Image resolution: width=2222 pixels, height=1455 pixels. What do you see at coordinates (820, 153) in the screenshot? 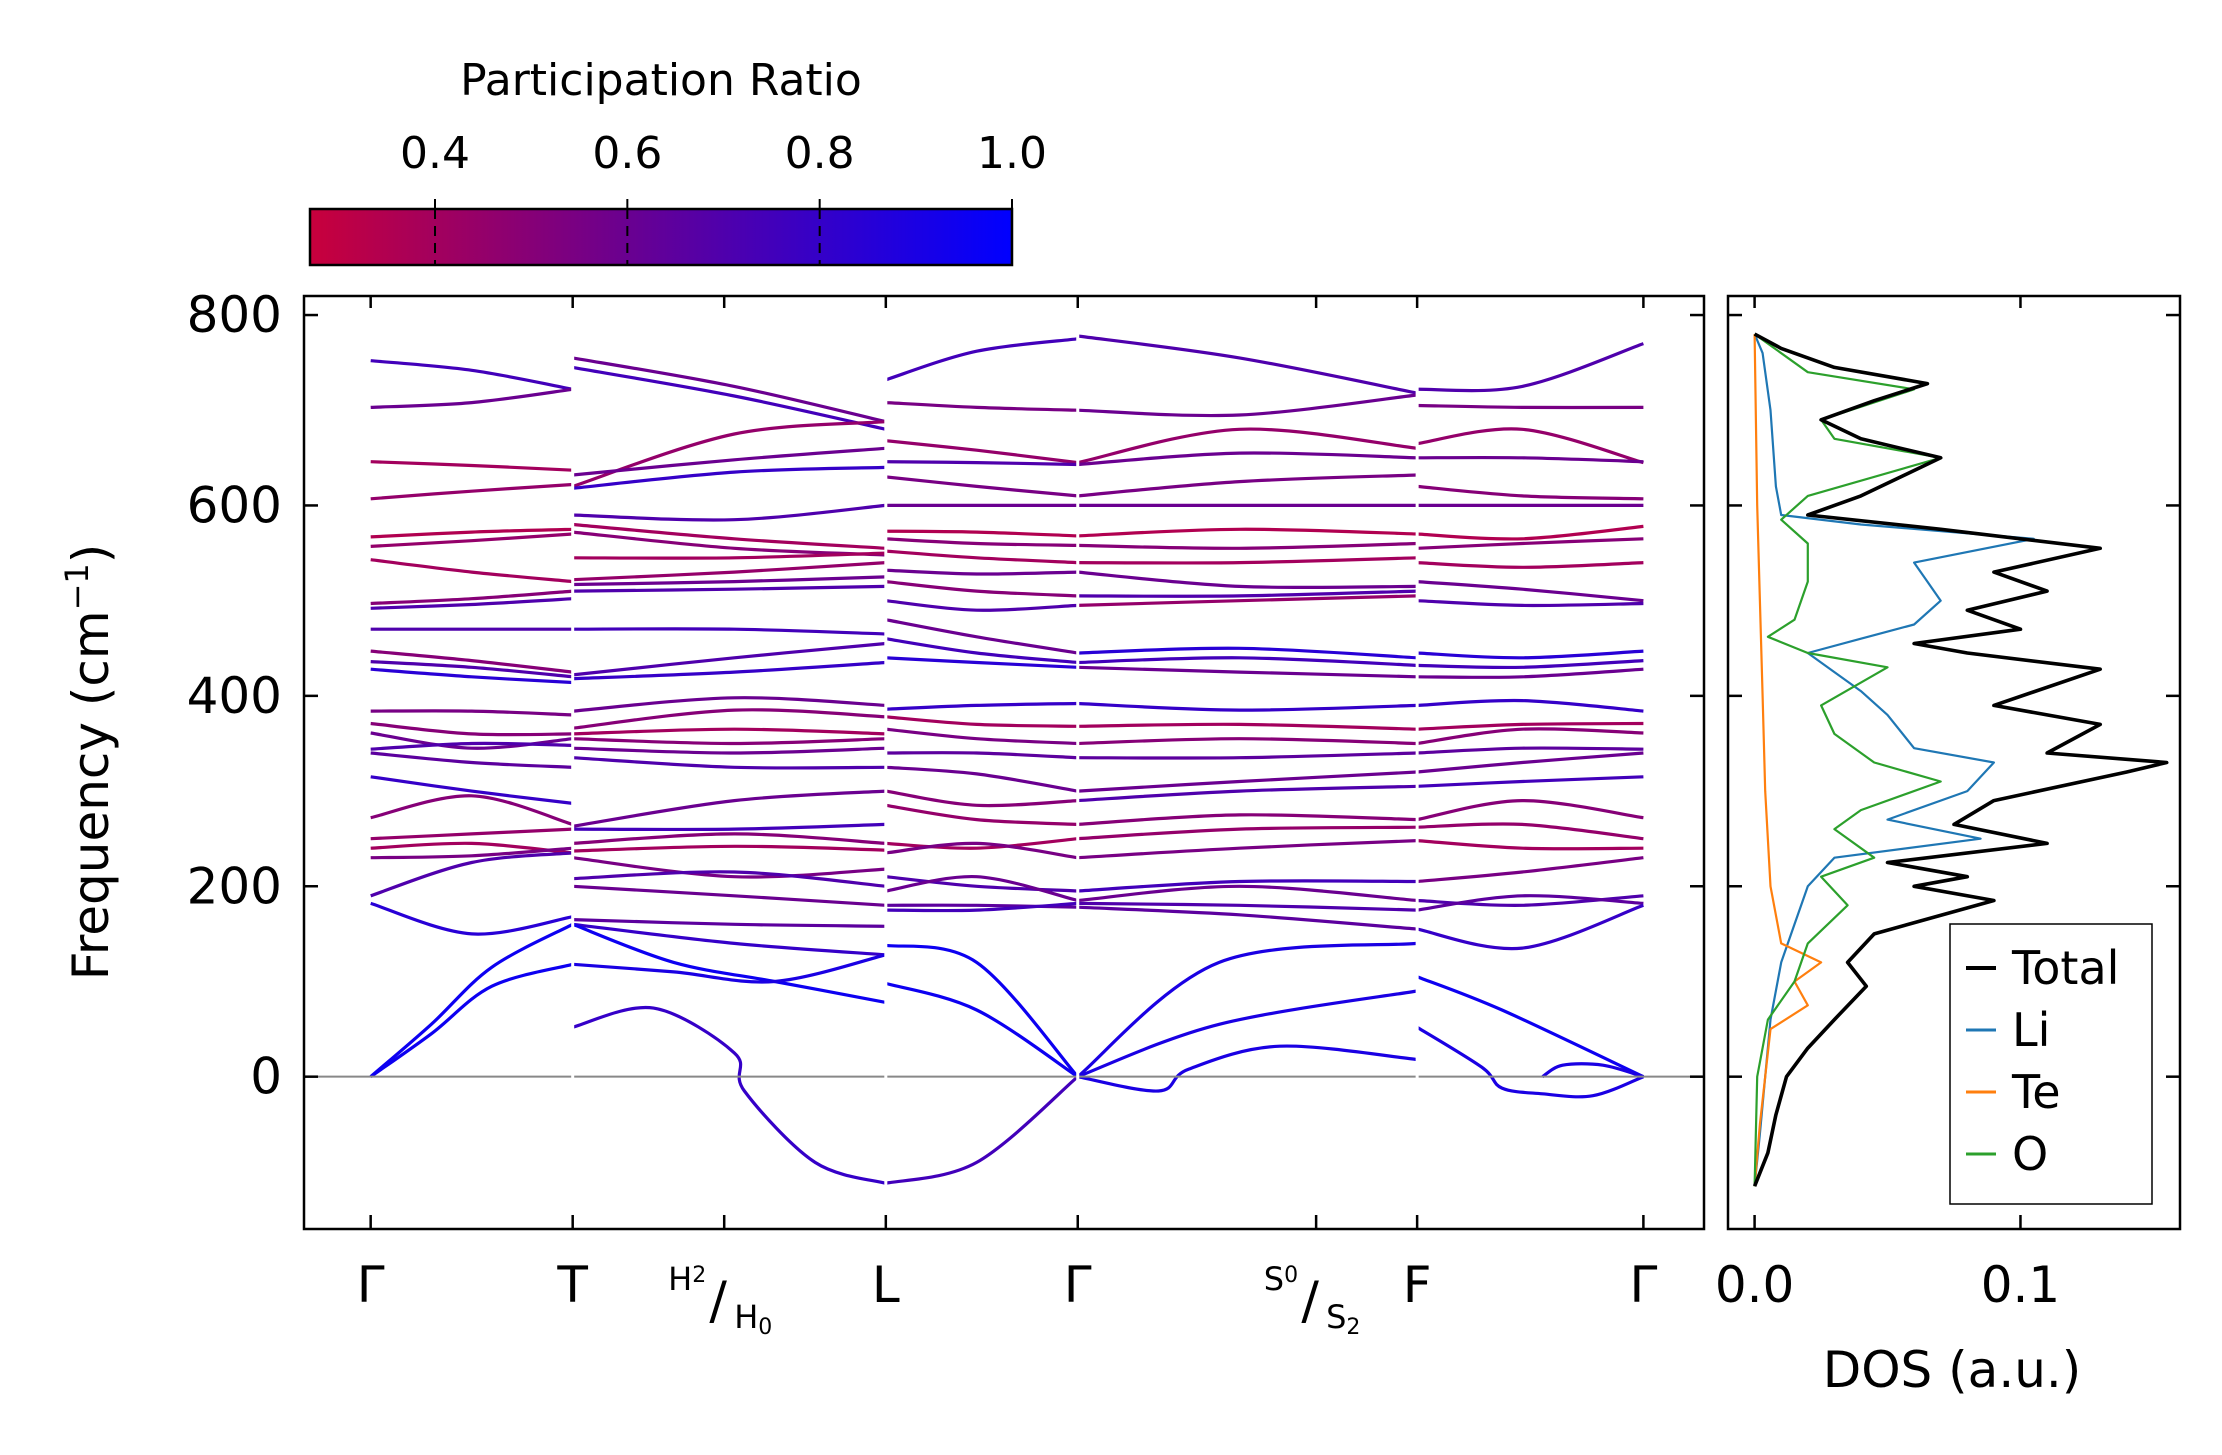
I see `colorbar-tick-label: 0.8` at bounding box center [820, 153].